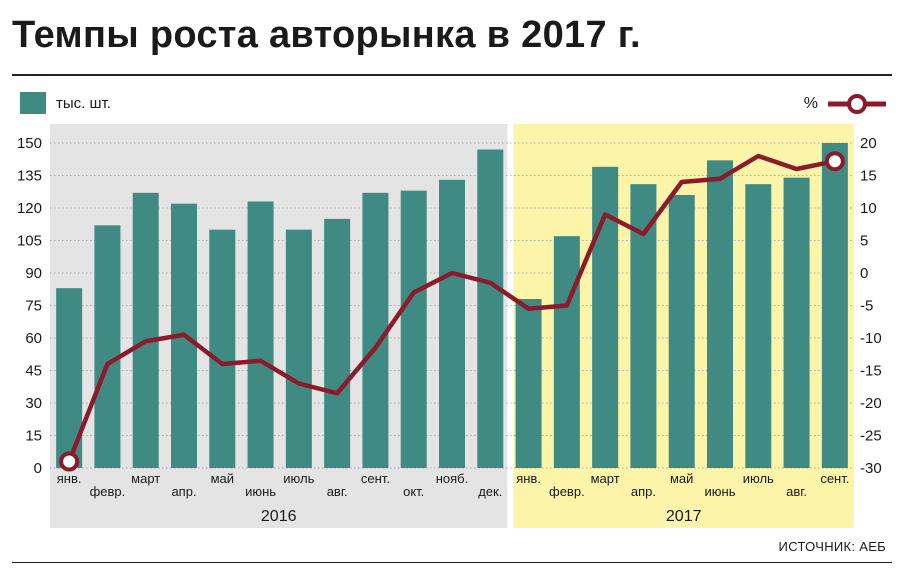 The height and width of the screenshot is (573, 902). What do you see at coordinates (83, 103) in the screenshot?
I see `legend-bar-label: тыс. шт.` at bounding box center [83, 103].